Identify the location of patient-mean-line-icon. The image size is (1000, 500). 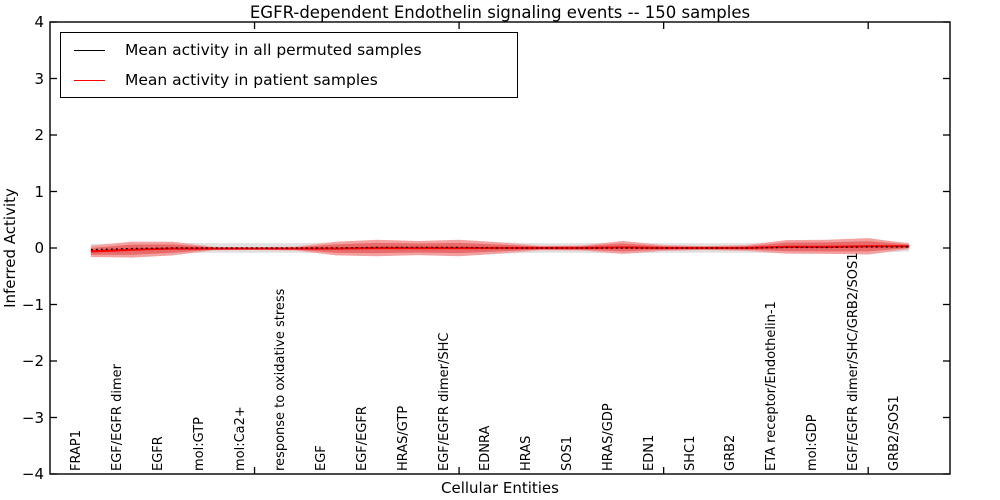
(89, 80).